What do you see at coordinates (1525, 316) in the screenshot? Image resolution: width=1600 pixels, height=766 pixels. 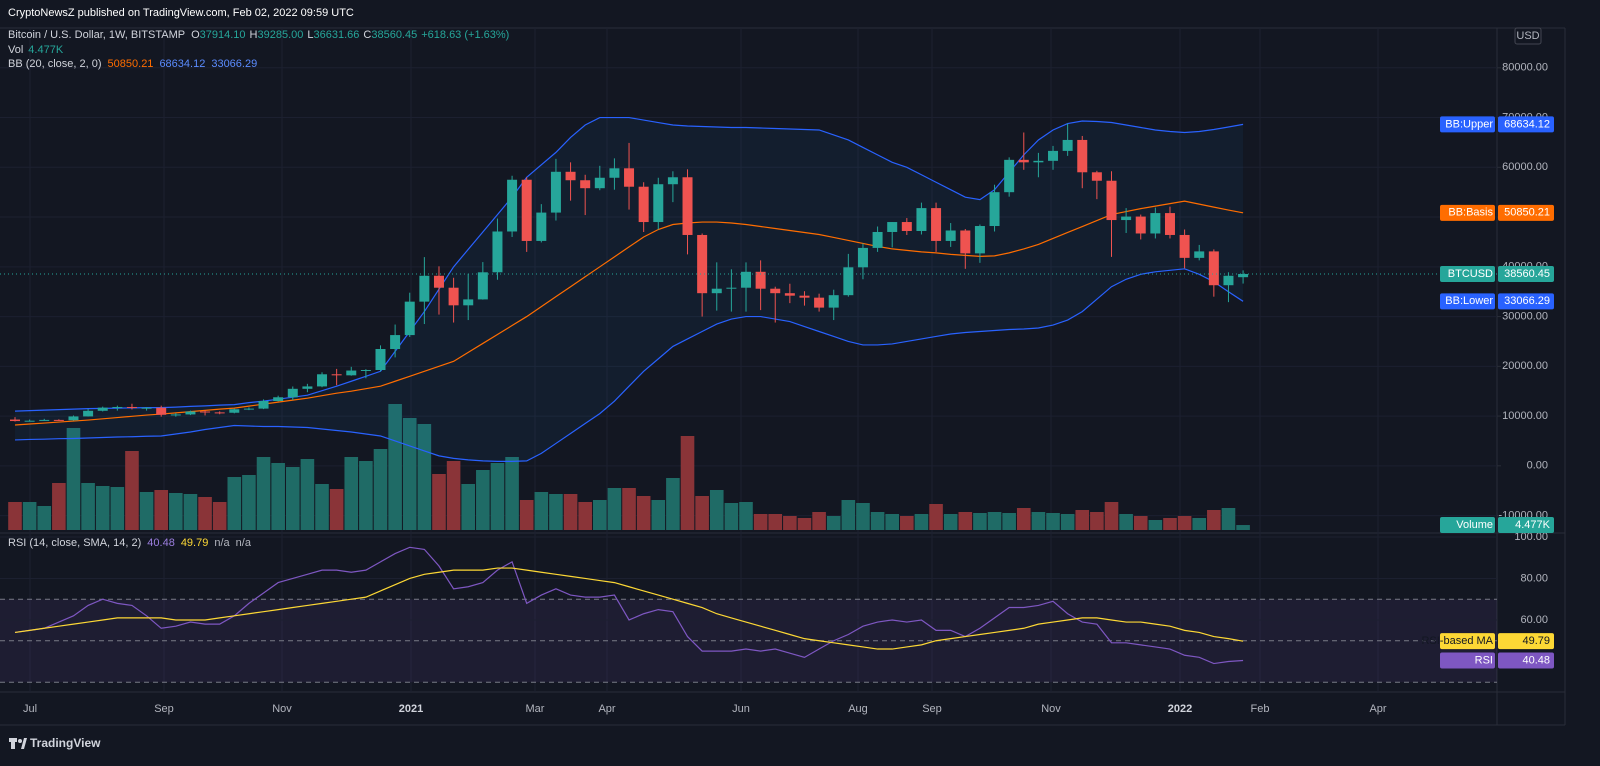 I see `y-tick-label: 30000.00` at bounding box center [1525, 316].